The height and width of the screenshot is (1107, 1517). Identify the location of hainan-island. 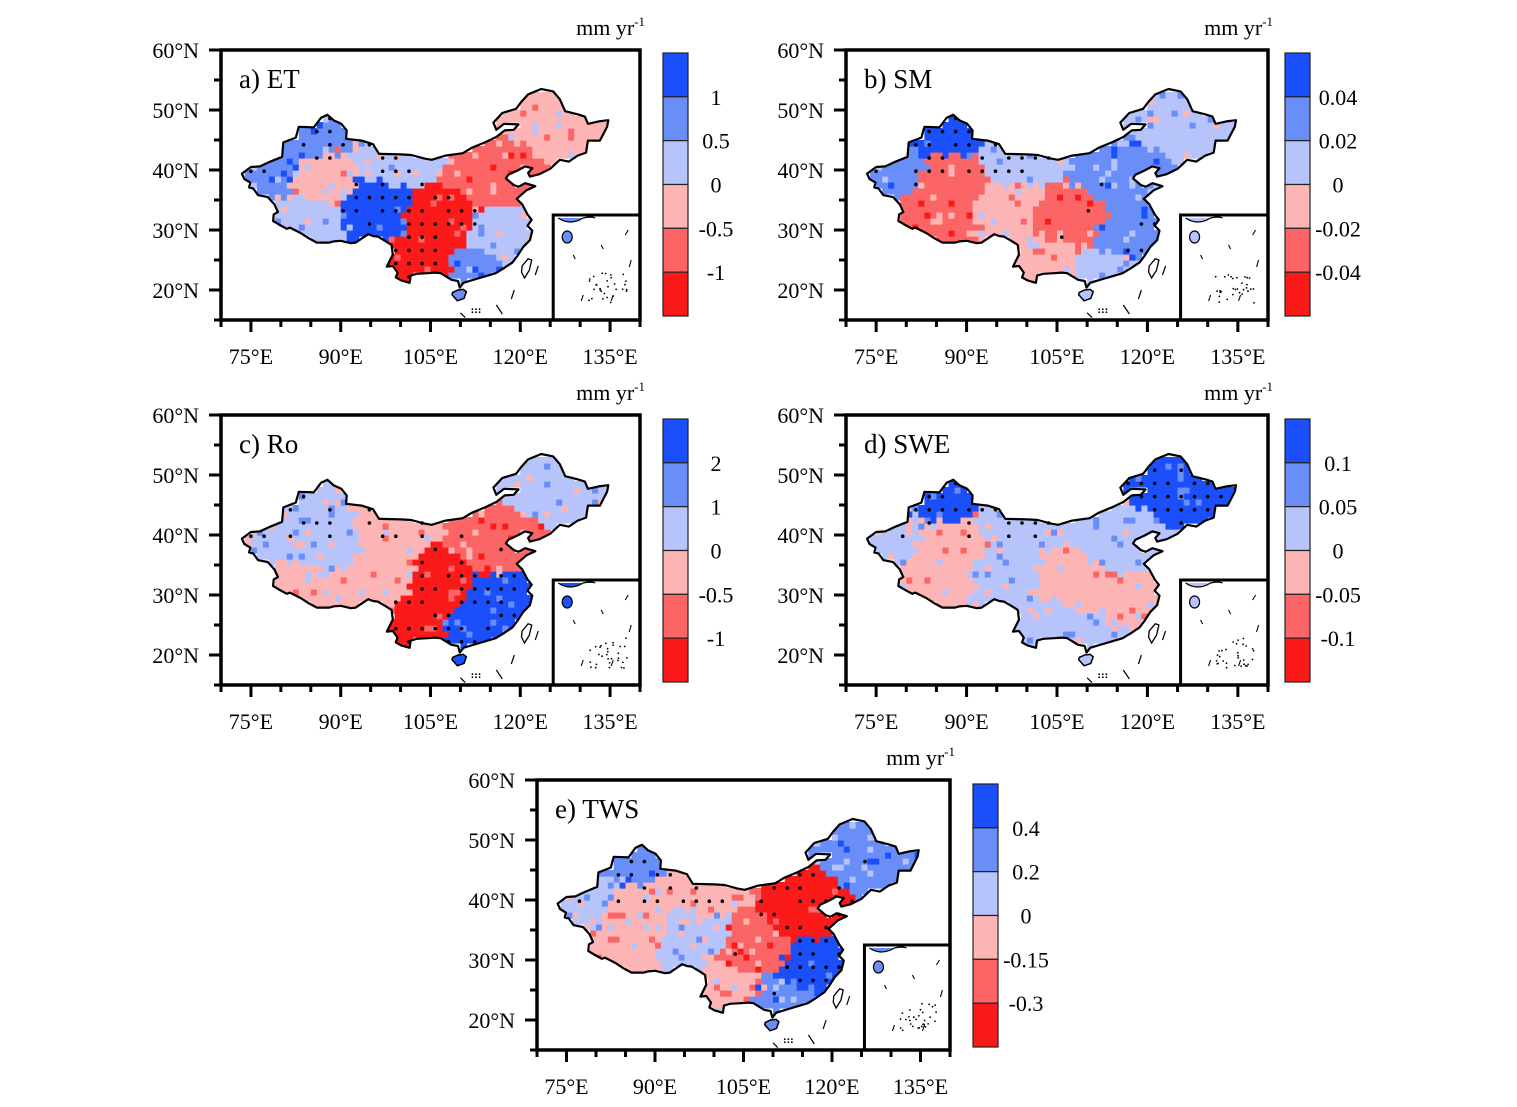
(1086, 295).